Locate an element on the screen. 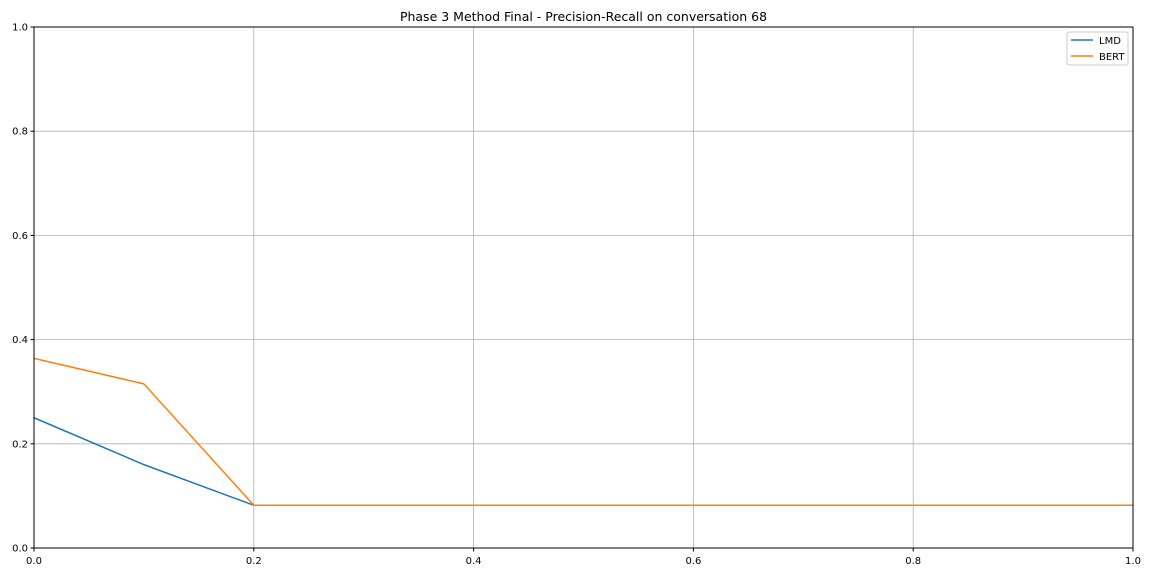  x-tick-label: 0.8 is located at coordinates (913, 561).